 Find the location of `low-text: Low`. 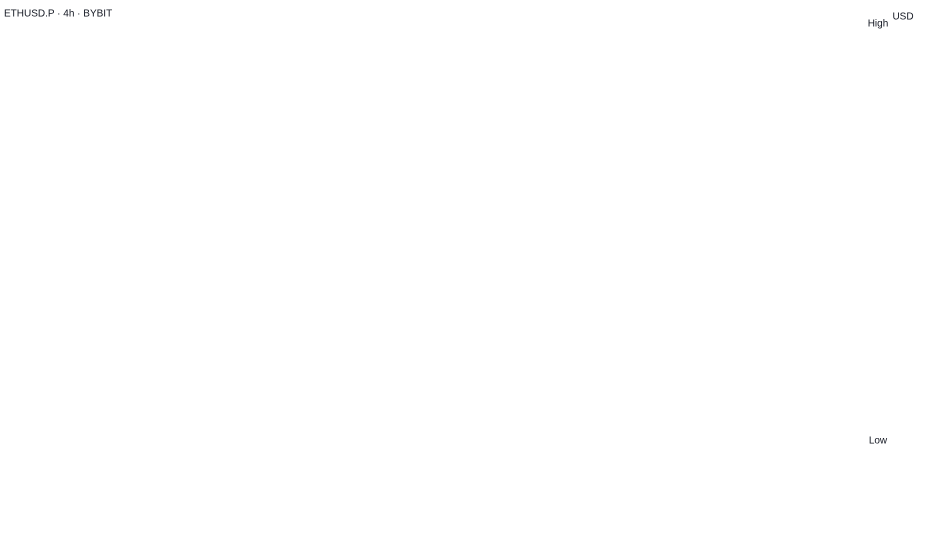

low-text: Low is located at coordinates (878, 441).